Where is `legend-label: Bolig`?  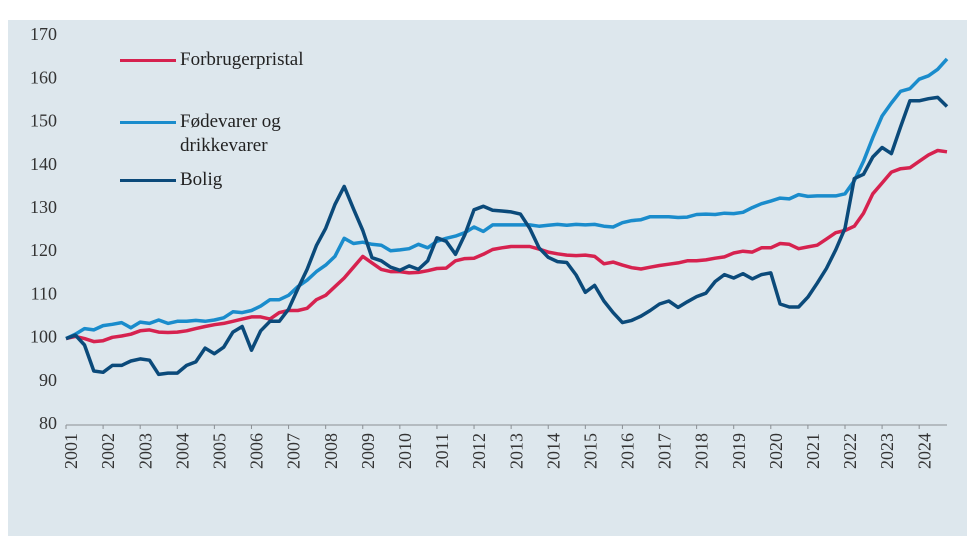
legend-label: Bolig is located at coordinates (201, 179).